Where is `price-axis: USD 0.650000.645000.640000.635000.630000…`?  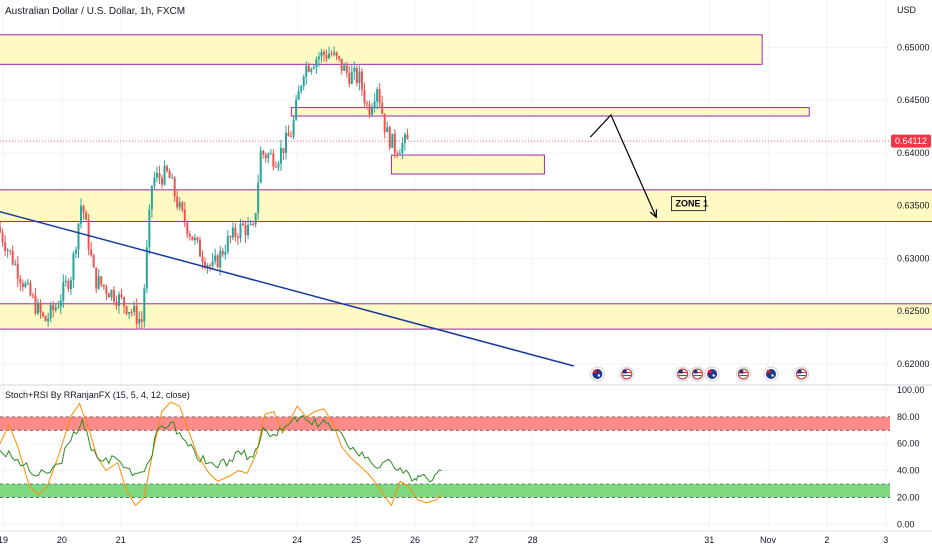
price-axis: USD 0.650000.645000.640000.635000.630000… is located at coordinates (911, 187).